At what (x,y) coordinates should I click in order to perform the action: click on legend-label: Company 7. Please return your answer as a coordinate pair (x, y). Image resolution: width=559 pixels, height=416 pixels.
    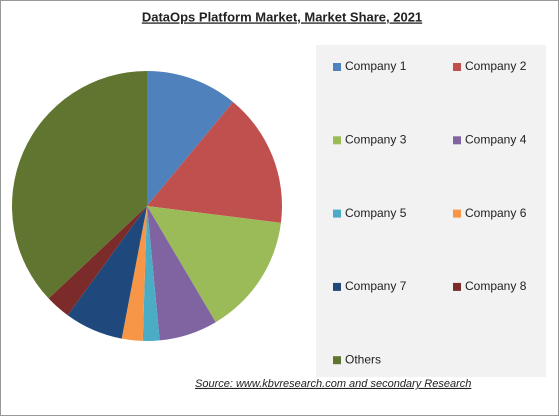
    Looking at the image, I should click on (376, 286).